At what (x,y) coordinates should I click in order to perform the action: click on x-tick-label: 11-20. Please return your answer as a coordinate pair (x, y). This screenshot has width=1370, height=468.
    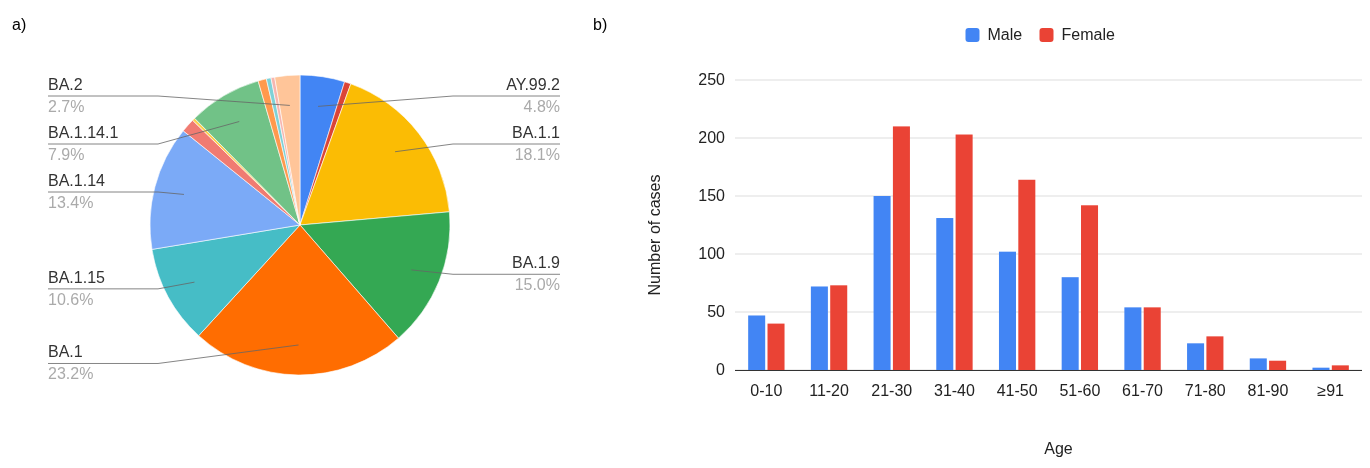
    Looking at the image, I should click on (829, 390).